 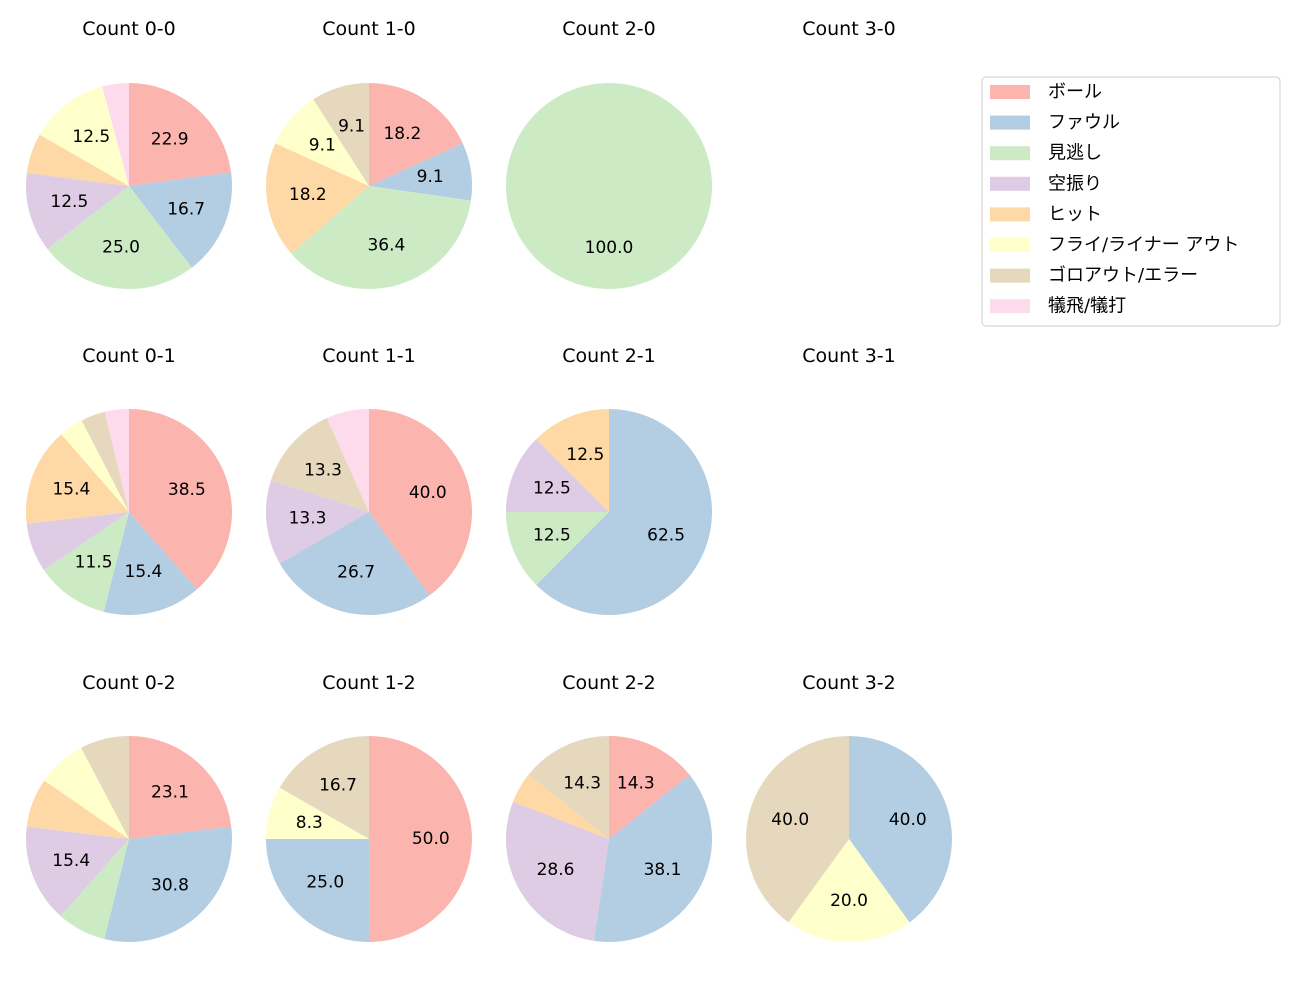 I want to click on slice-label: 36.4, so click(x=386, y=245).